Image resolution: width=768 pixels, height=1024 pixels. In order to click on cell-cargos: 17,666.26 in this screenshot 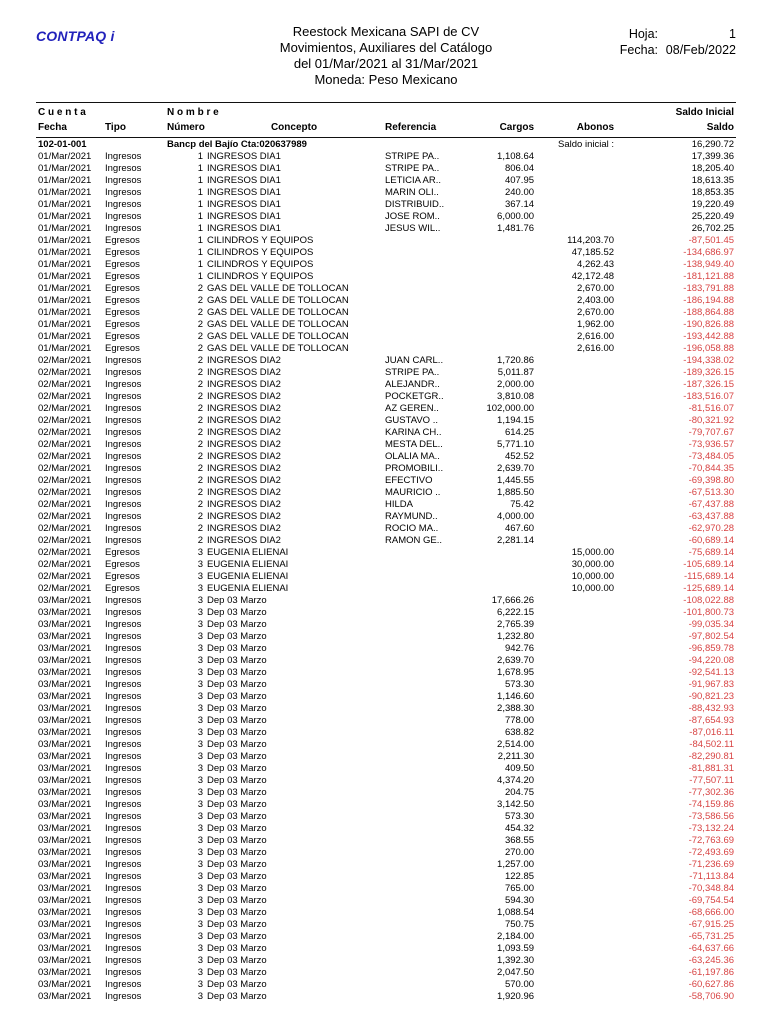, I will do `click(513, 600)`.